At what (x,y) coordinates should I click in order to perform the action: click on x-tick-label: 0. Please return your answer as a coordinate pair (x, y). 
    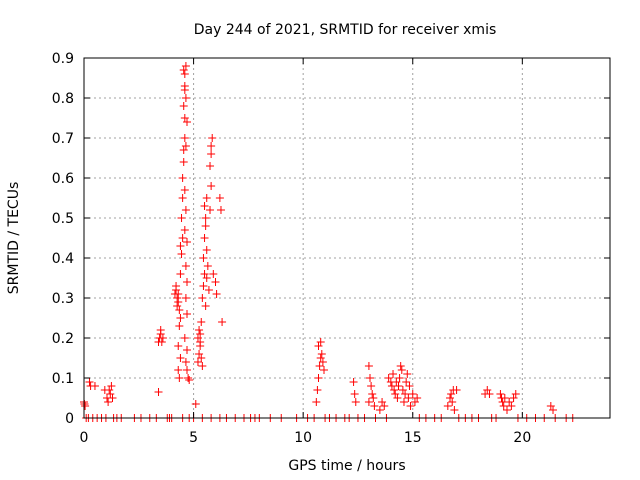
    Looking at the image, I should click on (84, 438).